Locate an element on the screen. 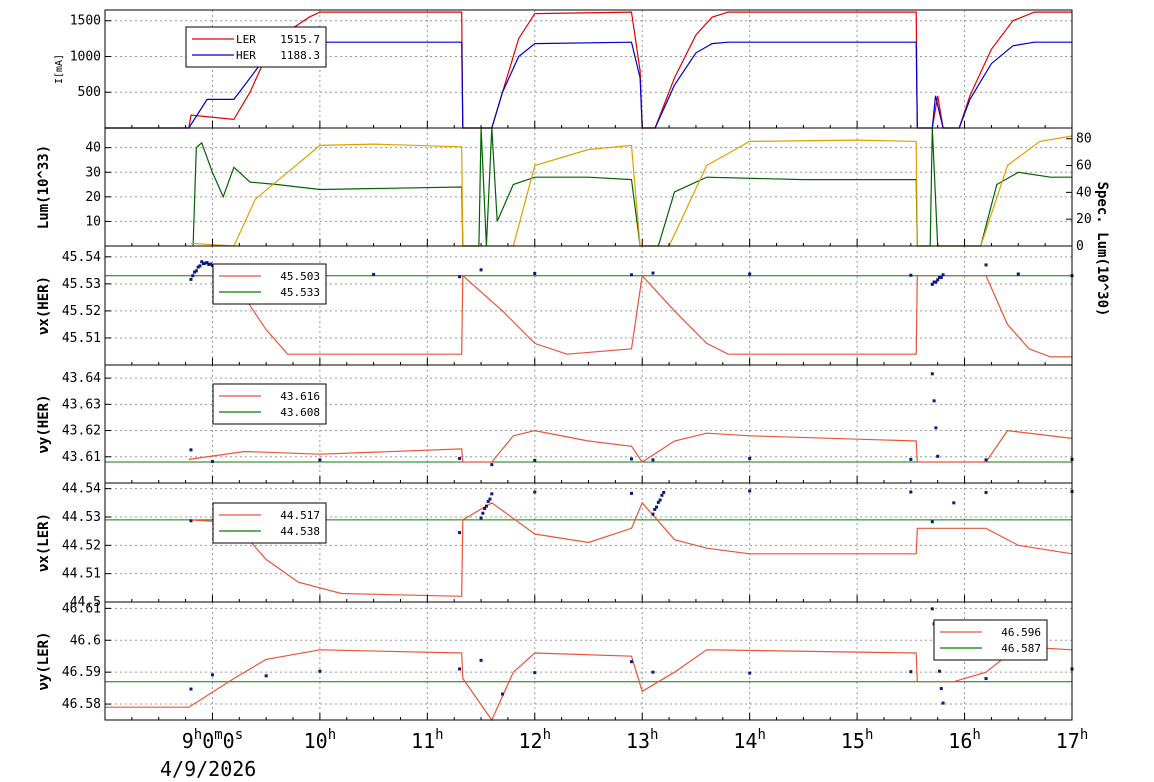 The width and height of the screenshot is (1154, 782). xtick-label: 10h is located at coordinates (320, 740).